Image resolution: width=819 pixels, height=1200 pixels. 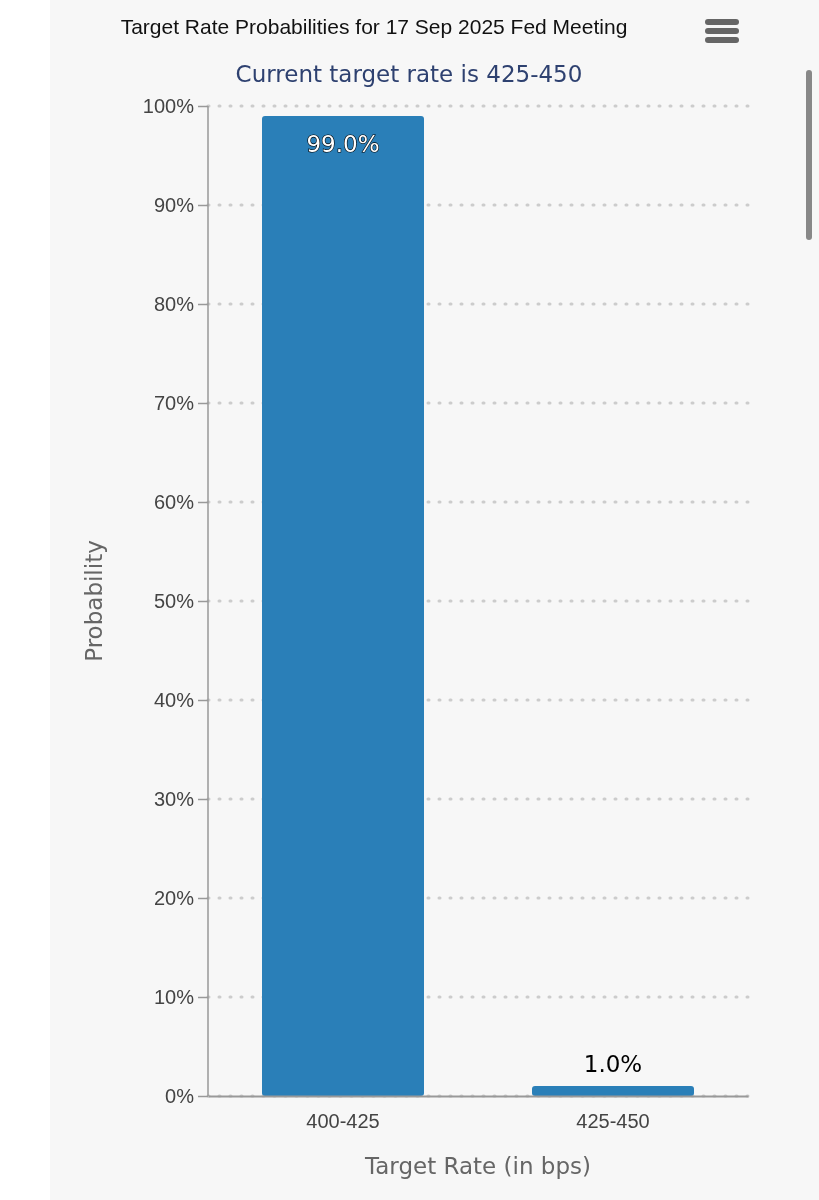 I want to click on y-tick-label: 100%, so click(x=168, y=105).